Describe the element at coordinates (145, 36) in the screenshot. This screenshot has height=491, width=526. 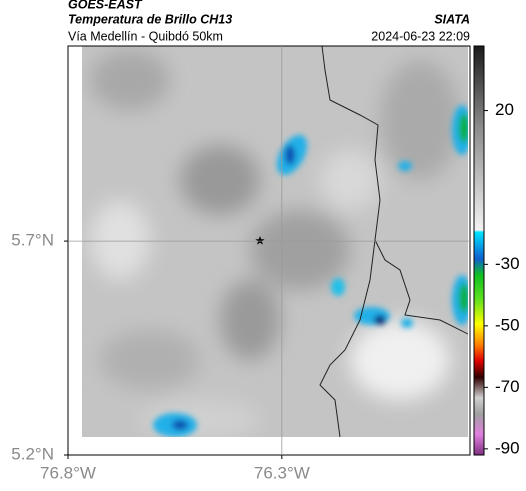
I see `subtitle: Vía Medellín - Quibdó 50km` at that location.